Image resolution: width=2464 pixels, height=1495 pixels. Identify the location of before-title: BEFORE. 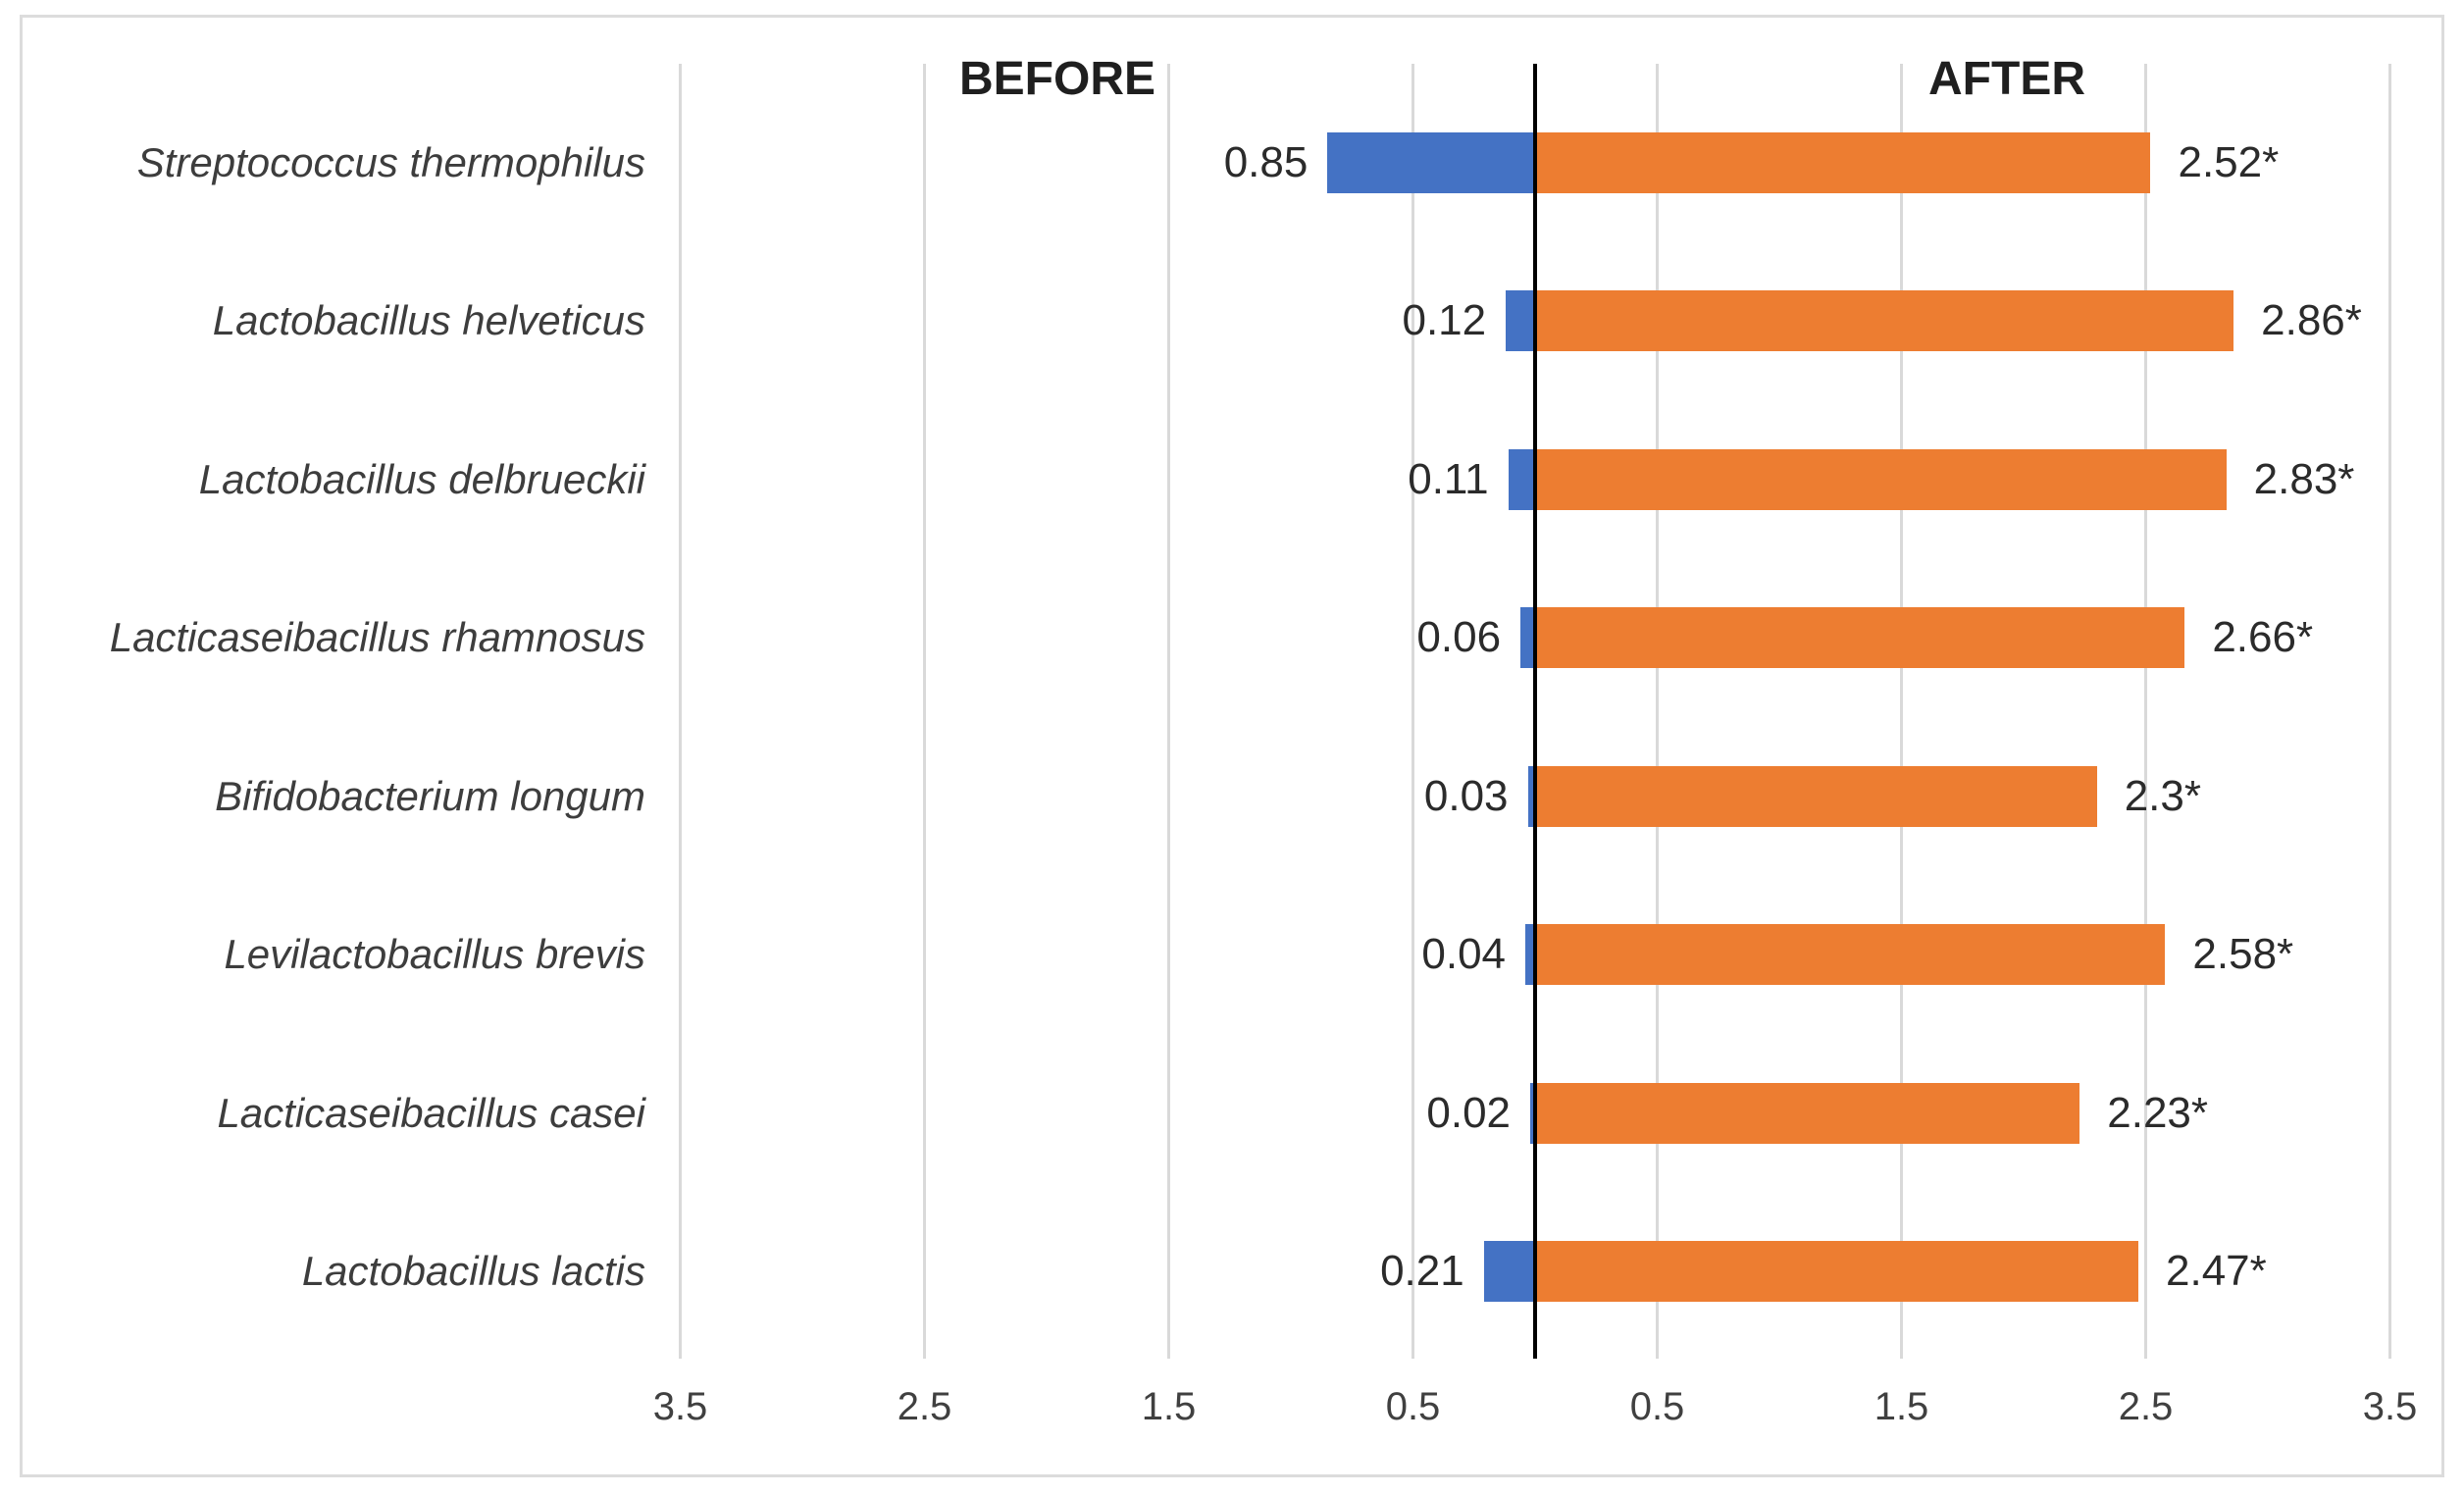
(1057, 79).